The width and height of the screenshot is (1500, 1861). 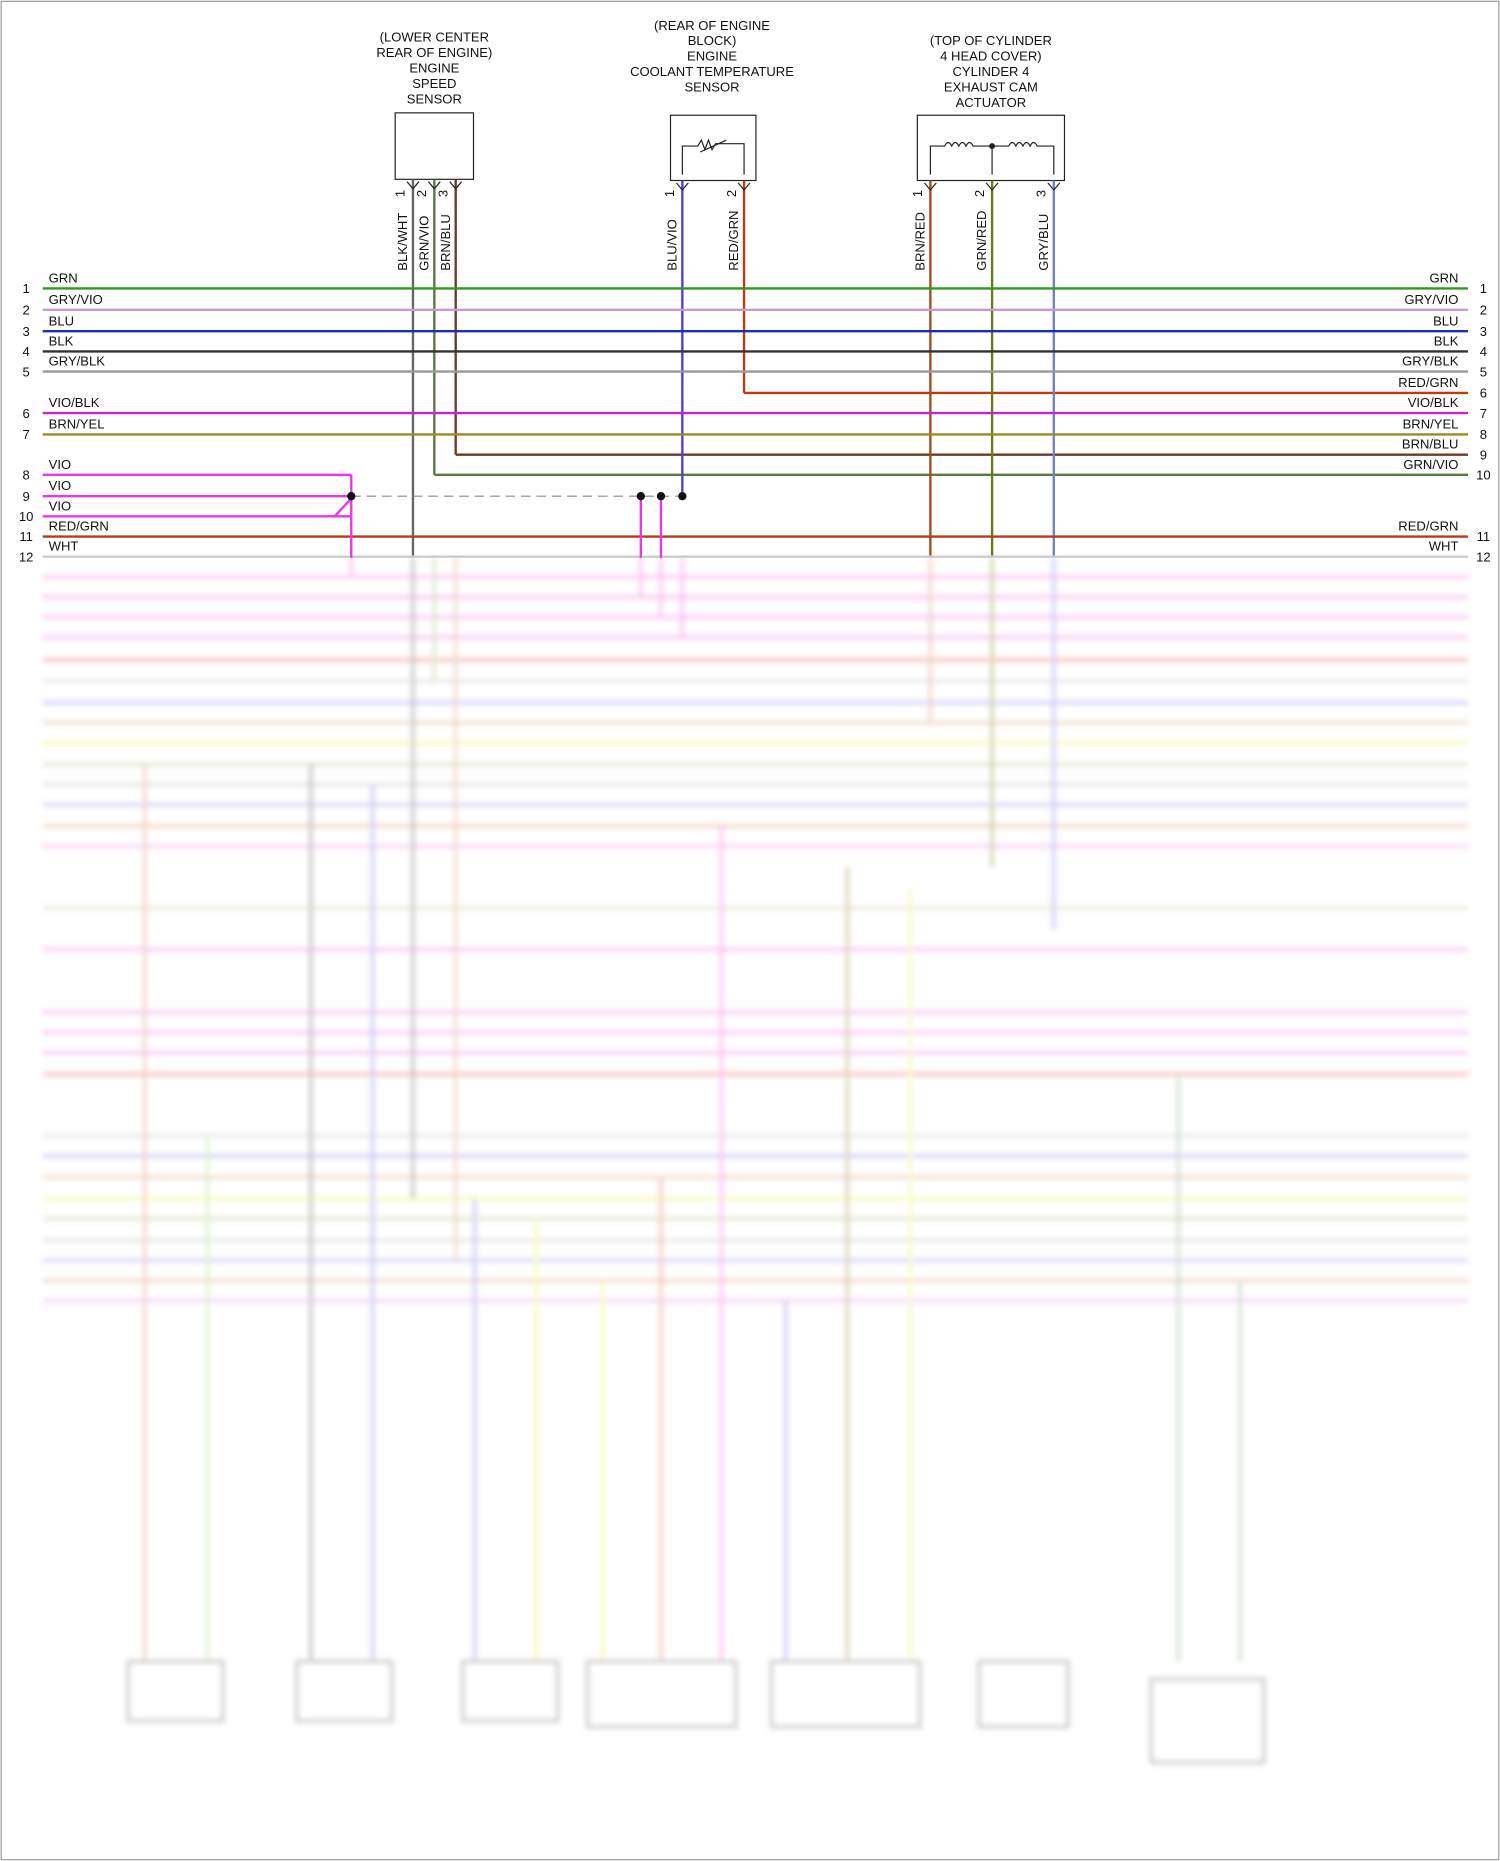 I want to click on component-label: (LOWER CENTER, so click(x=434, y=37).